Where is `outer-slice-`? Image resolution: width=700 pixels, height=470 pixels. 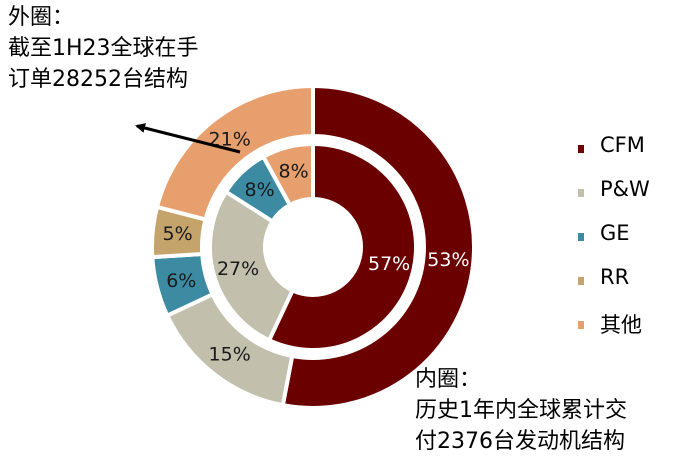
outer-slice- is located at coordinates (234, 152).